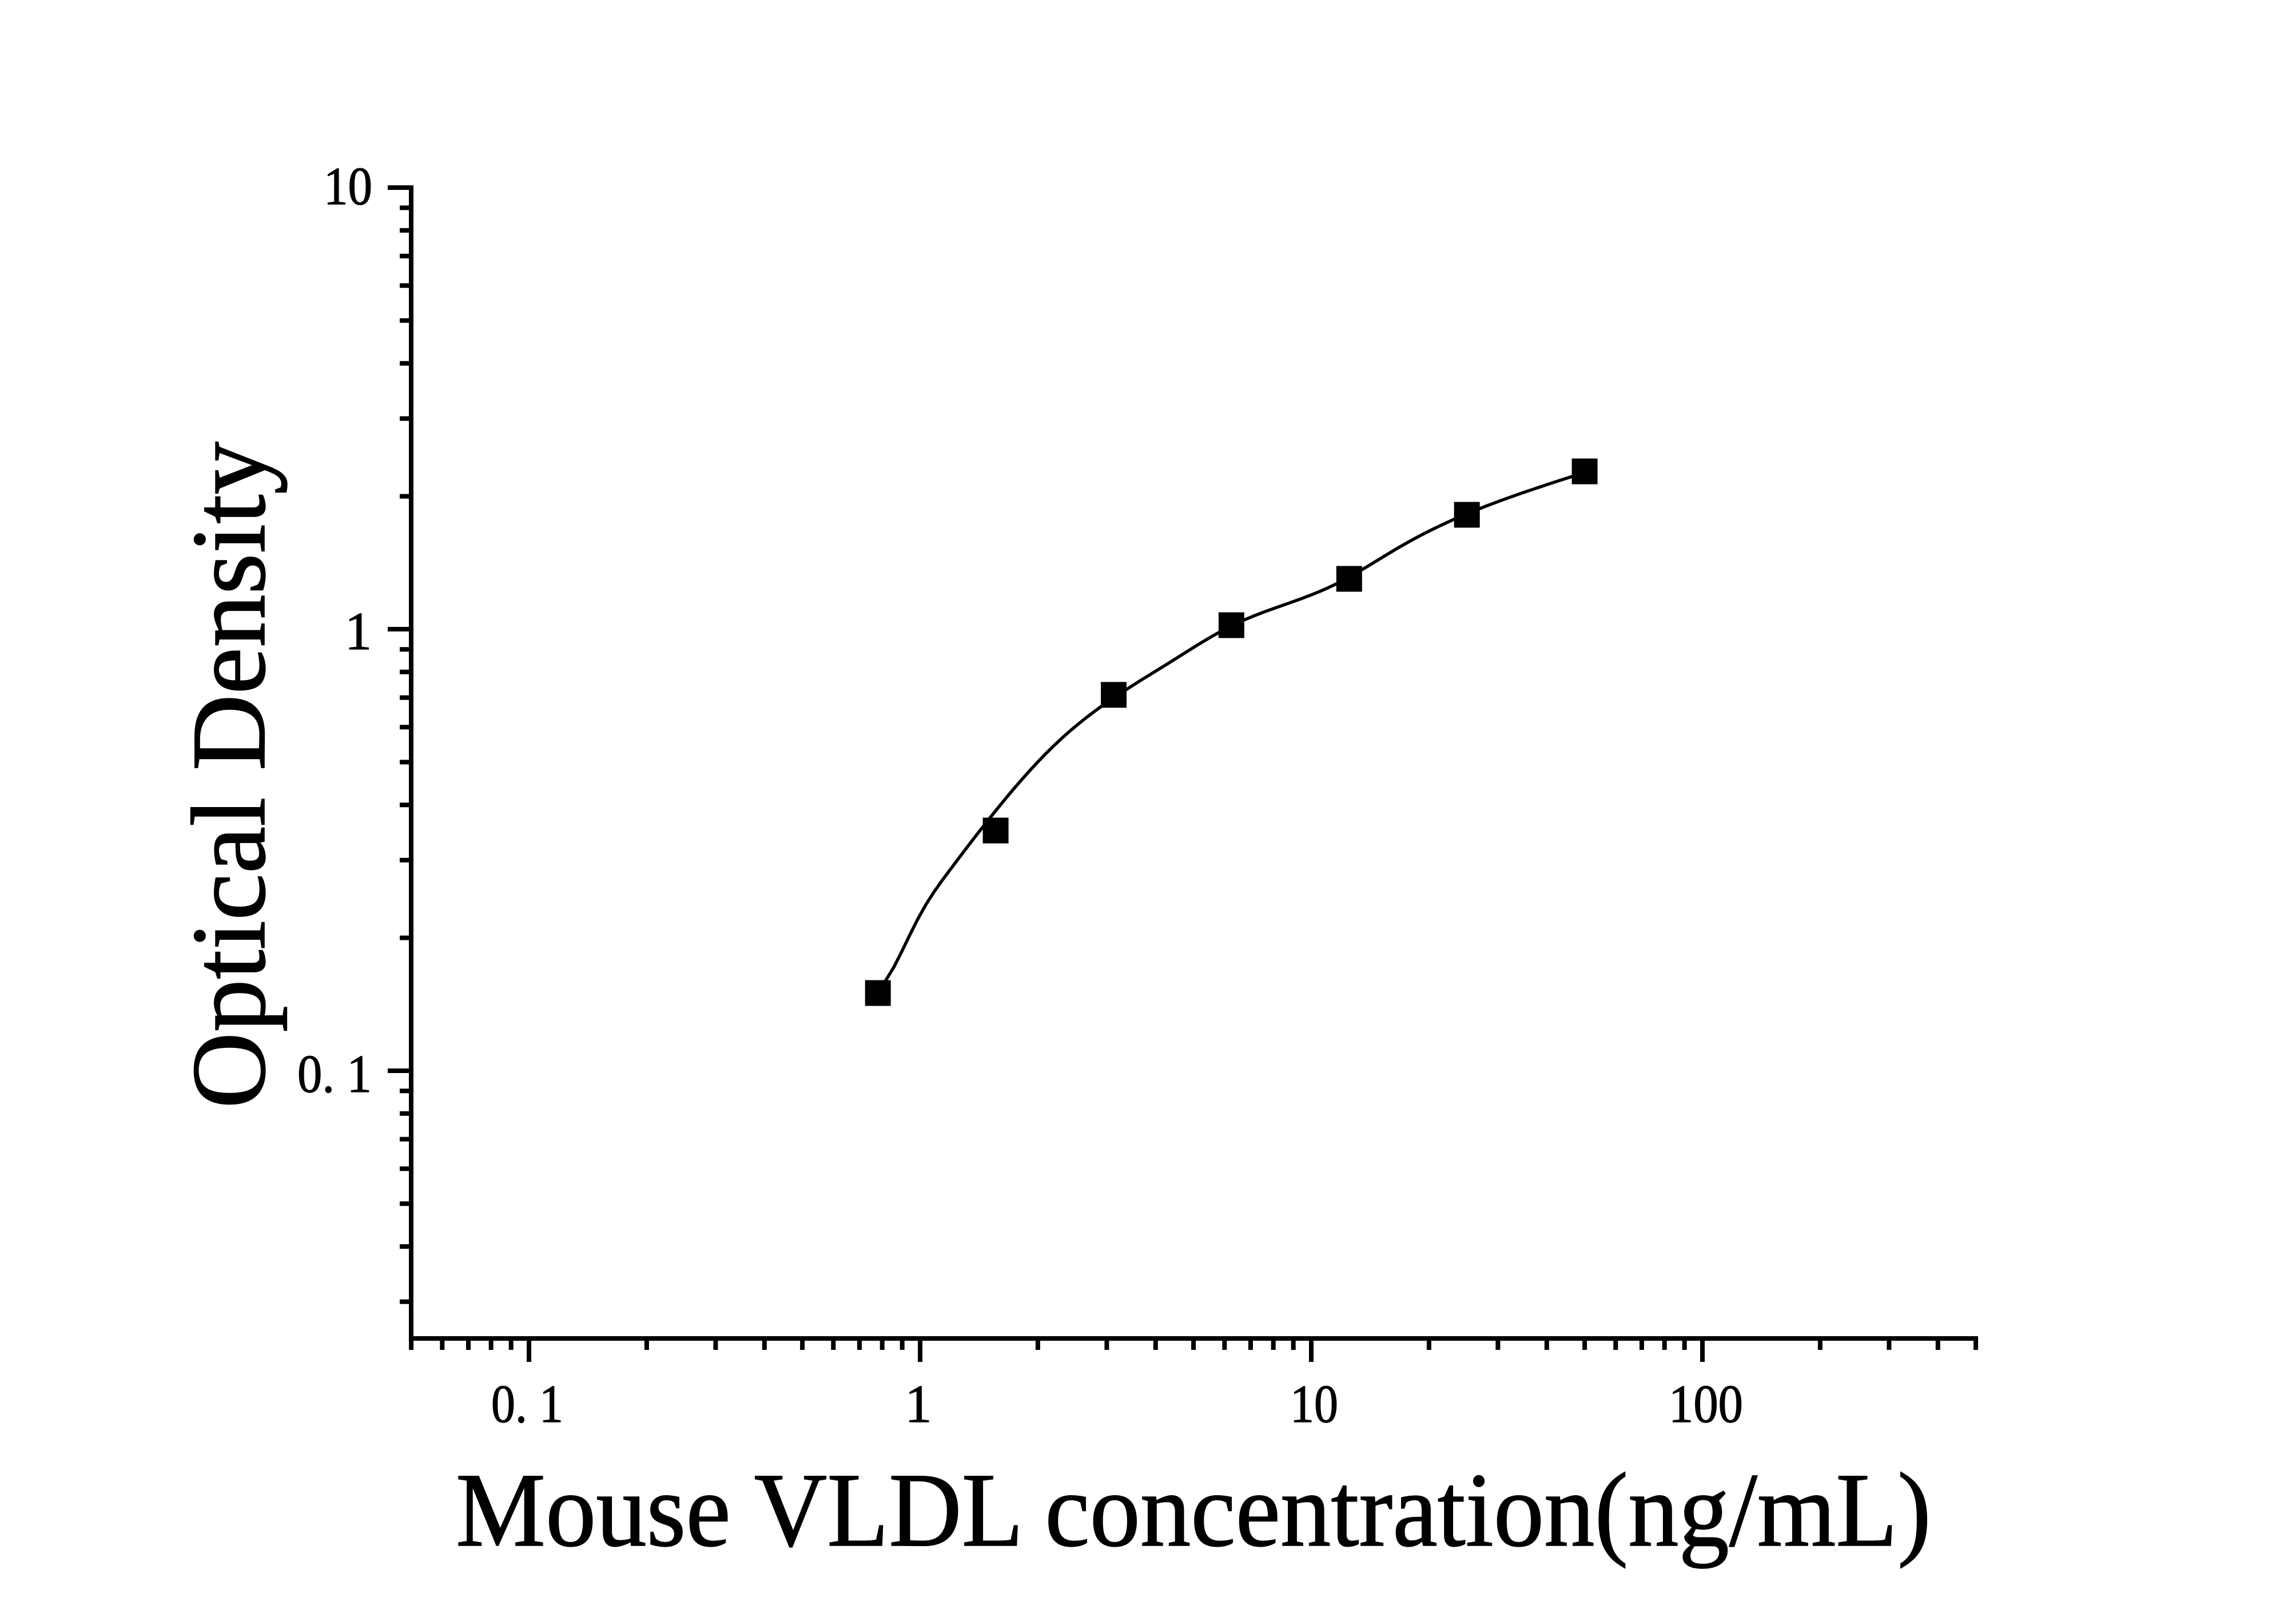 This screenshot has height=1605, width=2296. What do you see at coordinates (229, 775) in the screenshot?
I see `svg-text: Optical Density` at bounding box center [229, 775].